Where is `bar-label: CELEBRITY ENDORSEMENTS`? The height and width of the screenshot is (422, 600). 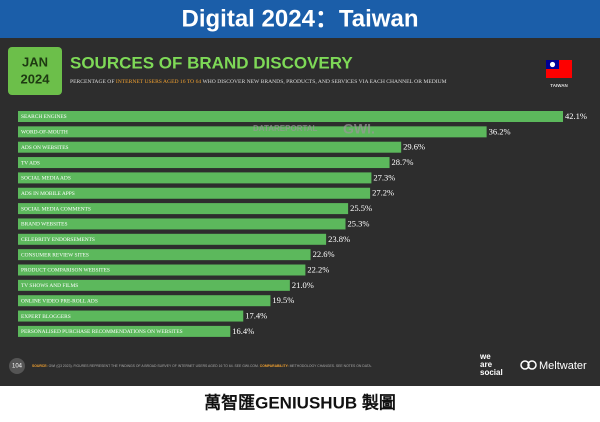
bar-label: CELEBRITY ENDORSEMENTS is located at coordinates (58, 240).